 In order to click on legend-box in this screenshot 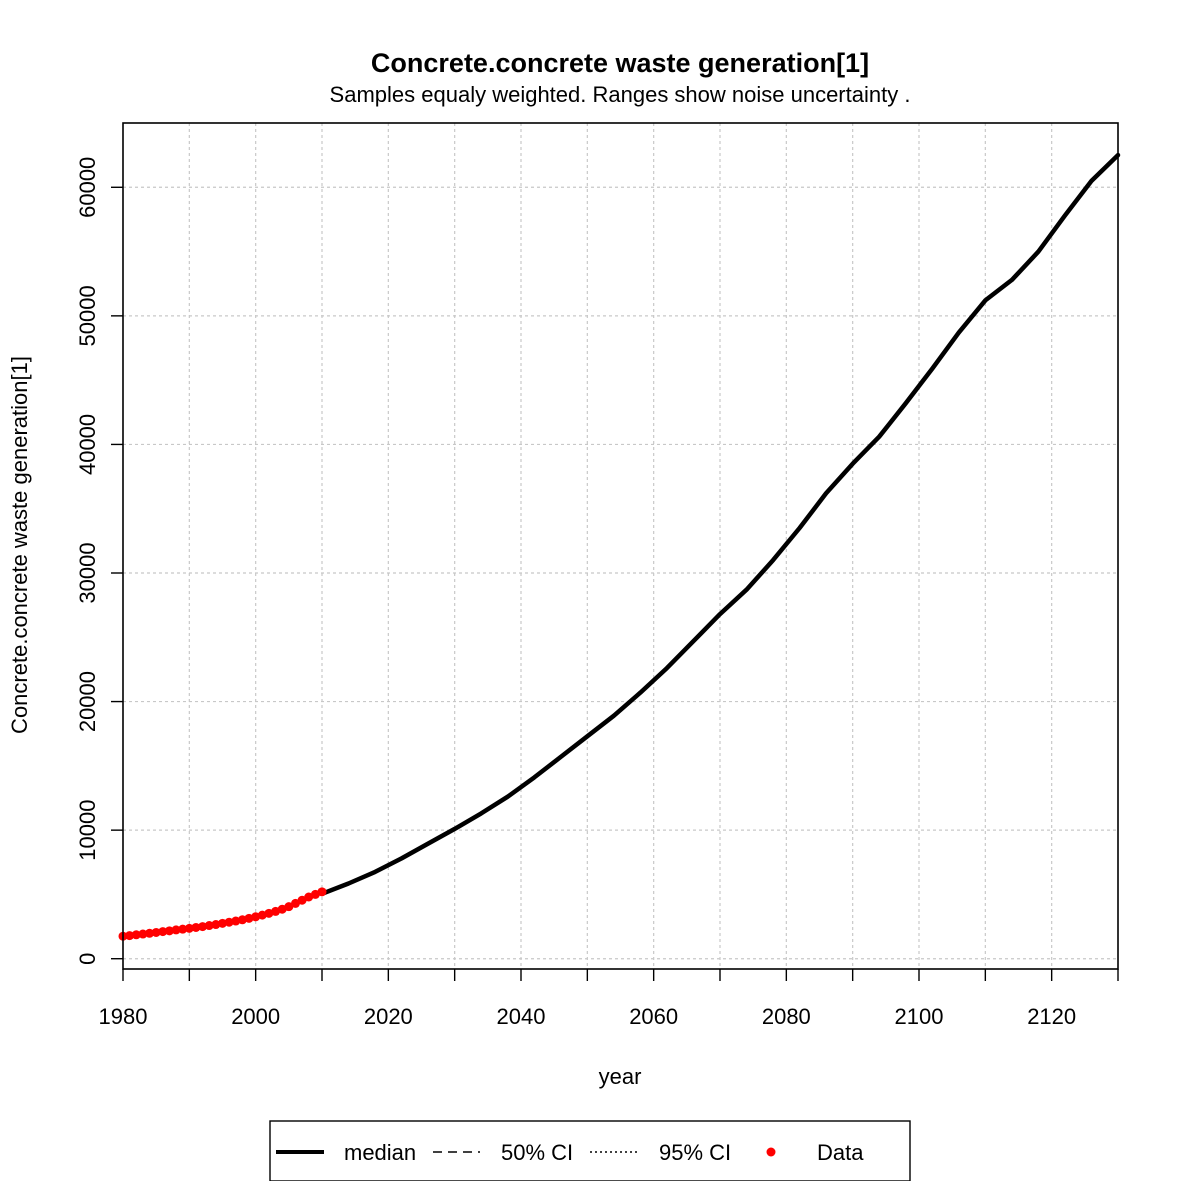, I will do `click(590, 1150)`.